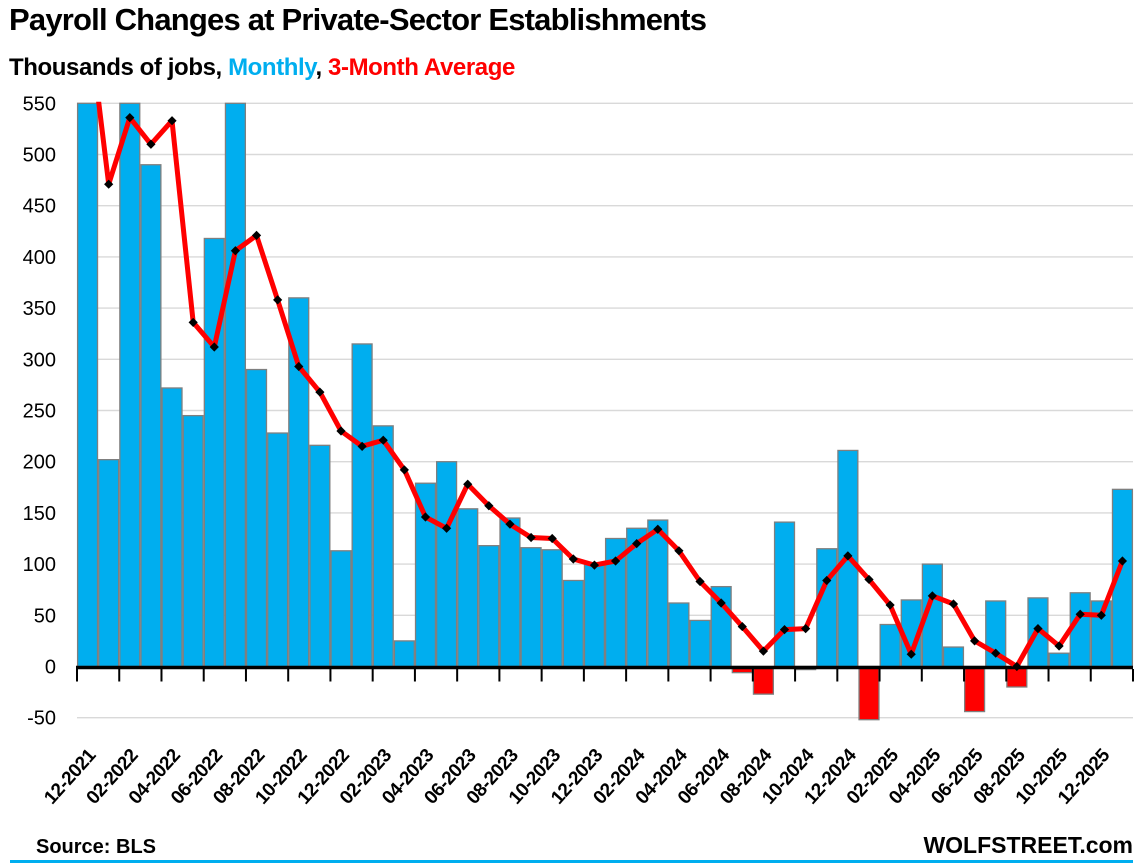 This screenshot has height=864, width=1143. Describe the element at coordinates (594, 565) in the screenshot. I see `avg-marker-12-2023` at that location.